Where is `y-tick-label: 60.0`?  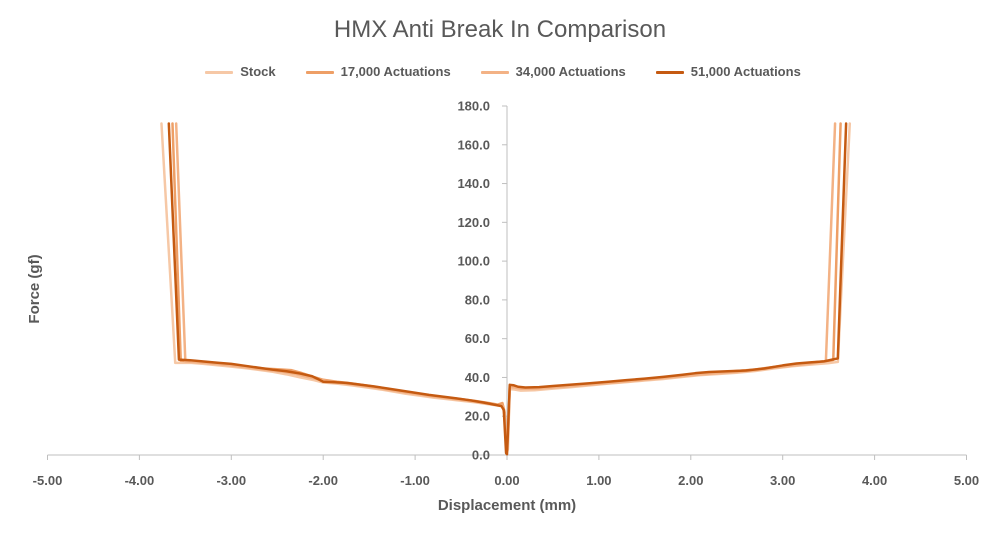 y-tick-label: 60.0 is located at coordinates (477, 338).